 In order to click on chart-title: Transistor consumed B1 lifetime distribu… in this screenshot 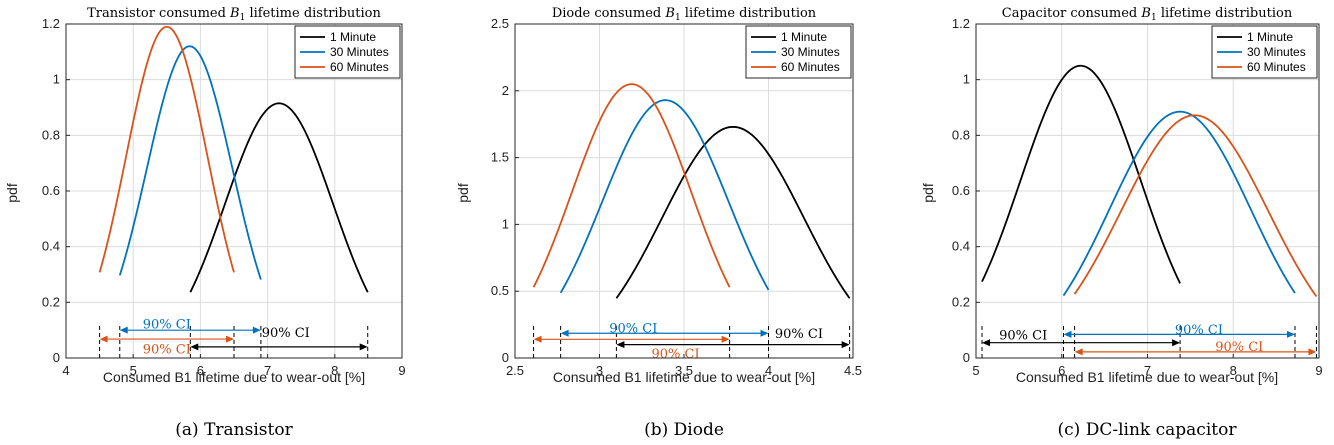, I will do `click(234, 14)`.